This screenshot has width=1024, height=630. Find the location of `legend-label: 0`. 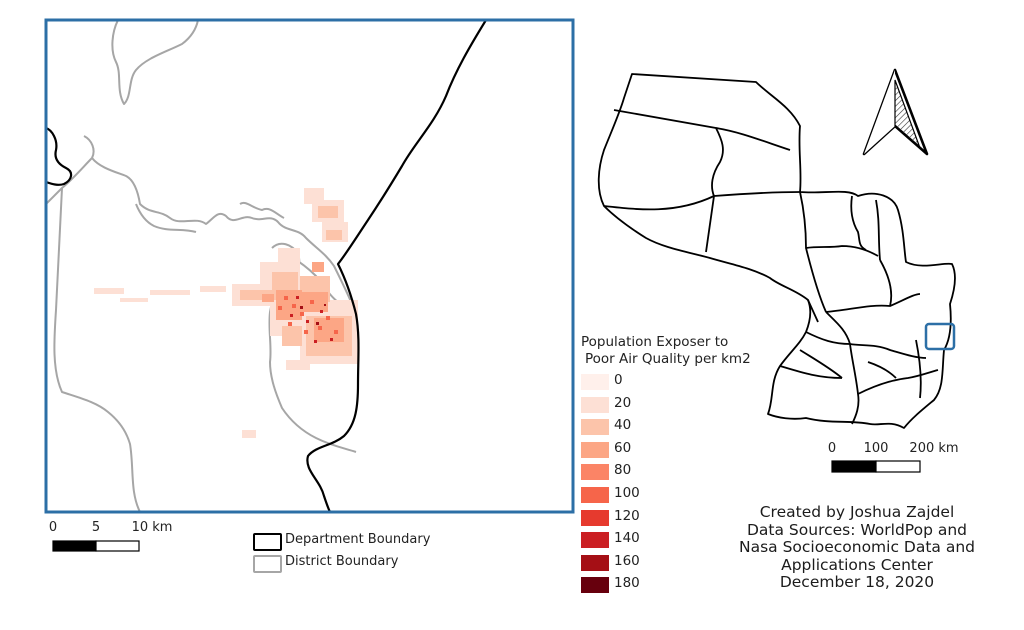

legend-label: 0 is located at coordinates (618, 380).